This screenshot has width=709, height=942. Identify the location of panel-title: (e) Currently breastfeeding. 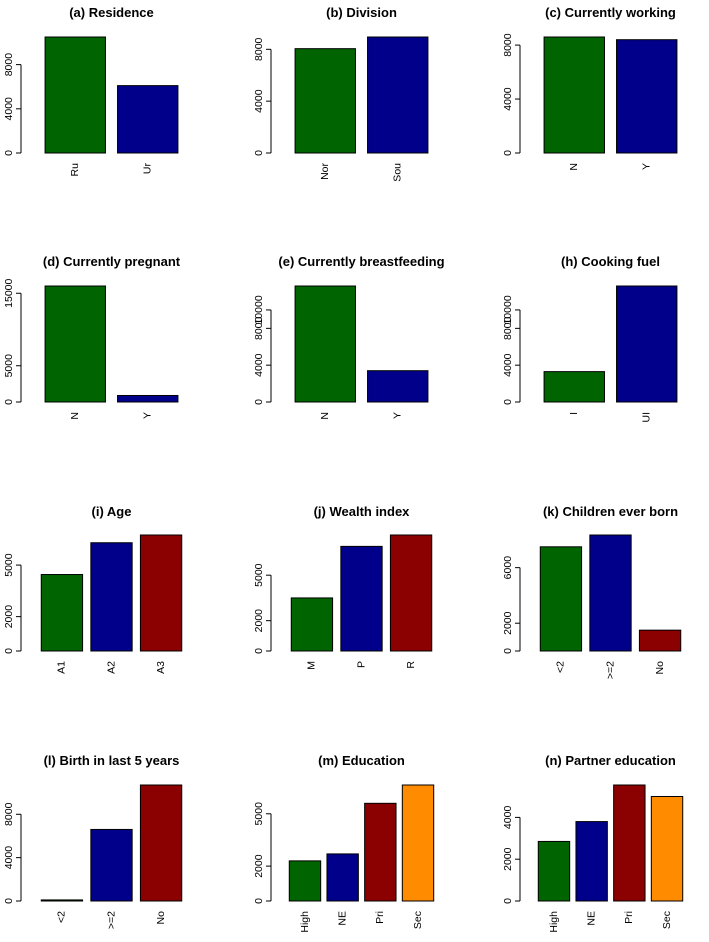
(361, 261).